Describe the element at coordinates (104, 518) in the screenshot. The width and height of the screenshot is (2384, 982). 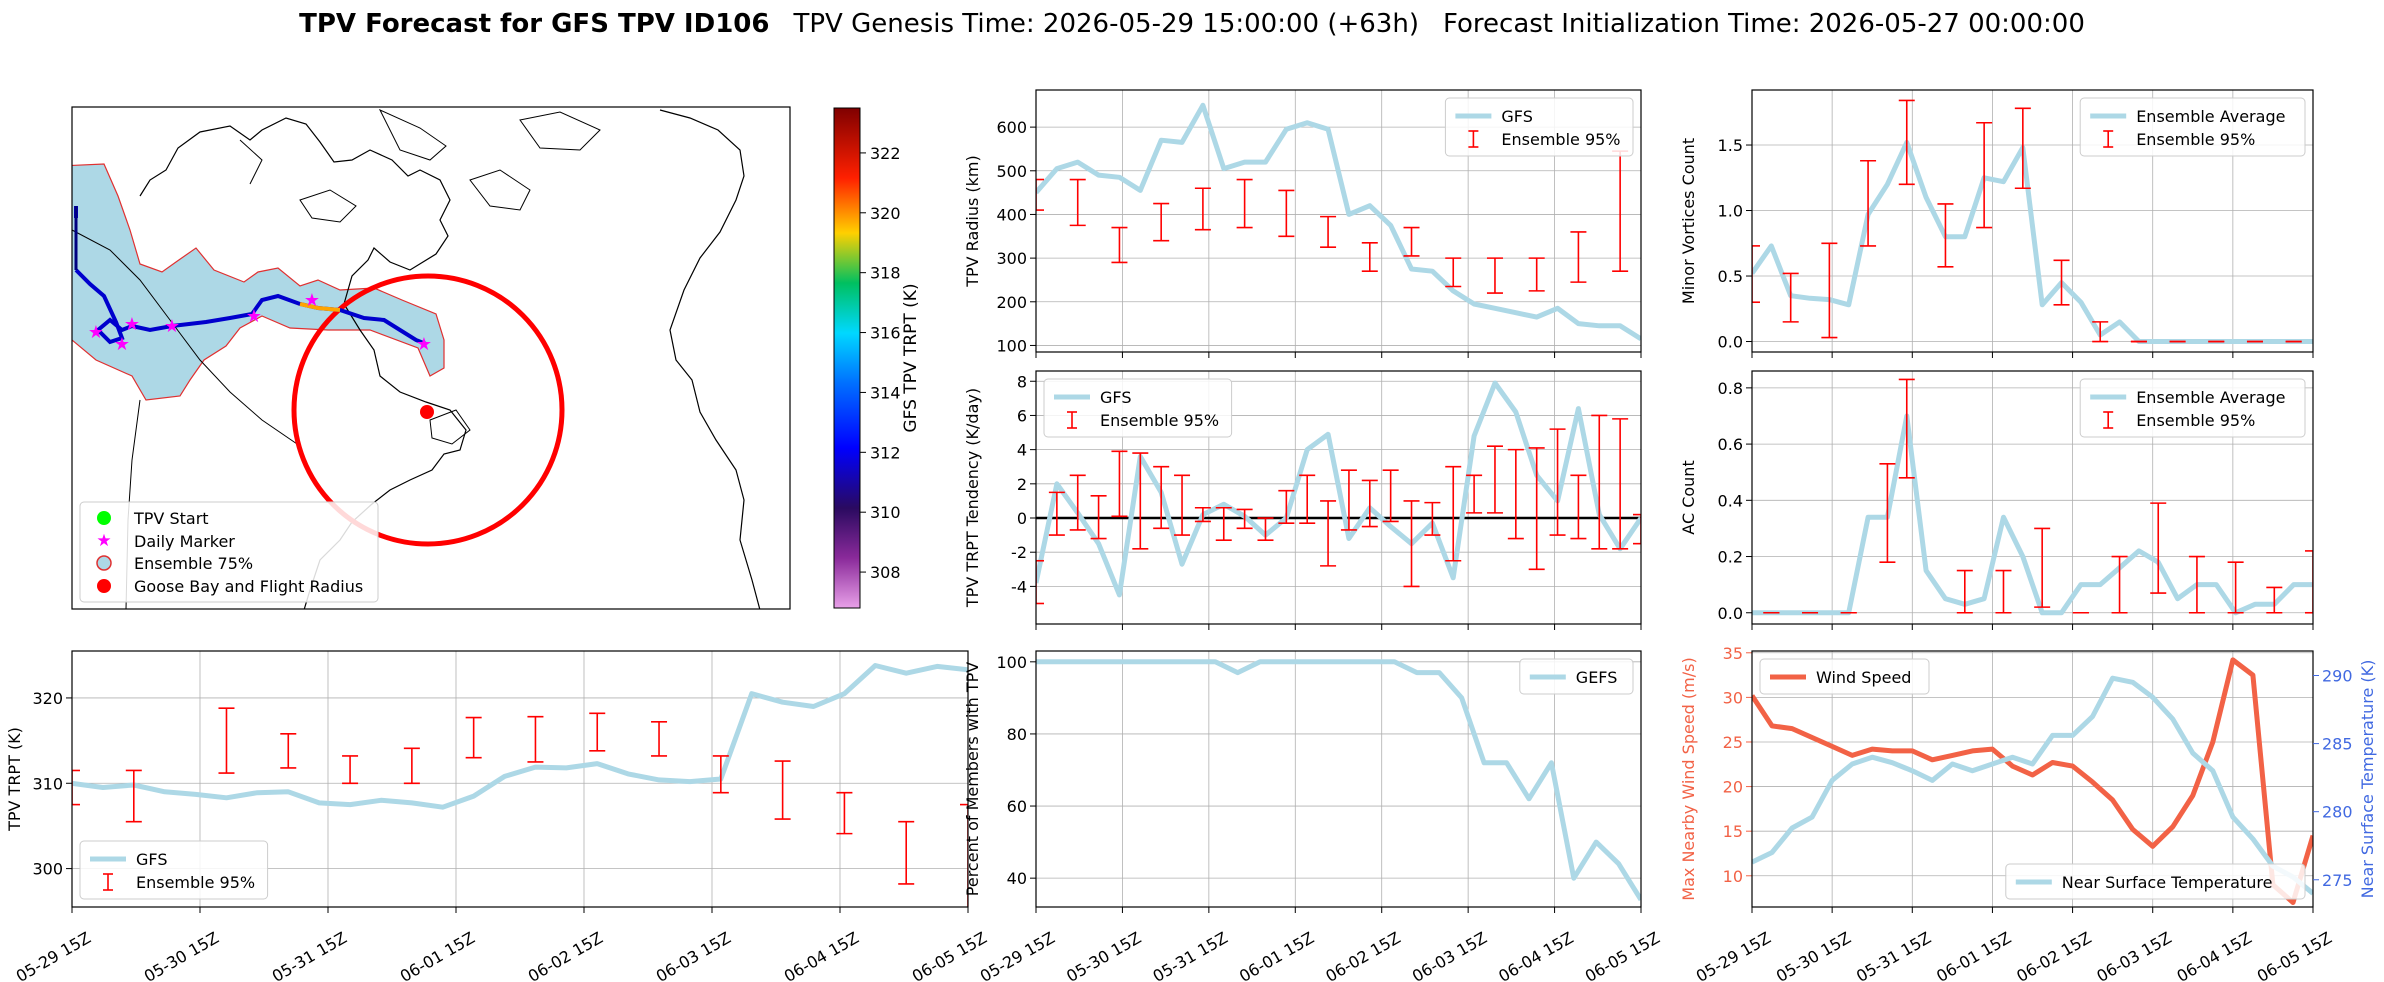
I see `legend-start-icon` at that location.